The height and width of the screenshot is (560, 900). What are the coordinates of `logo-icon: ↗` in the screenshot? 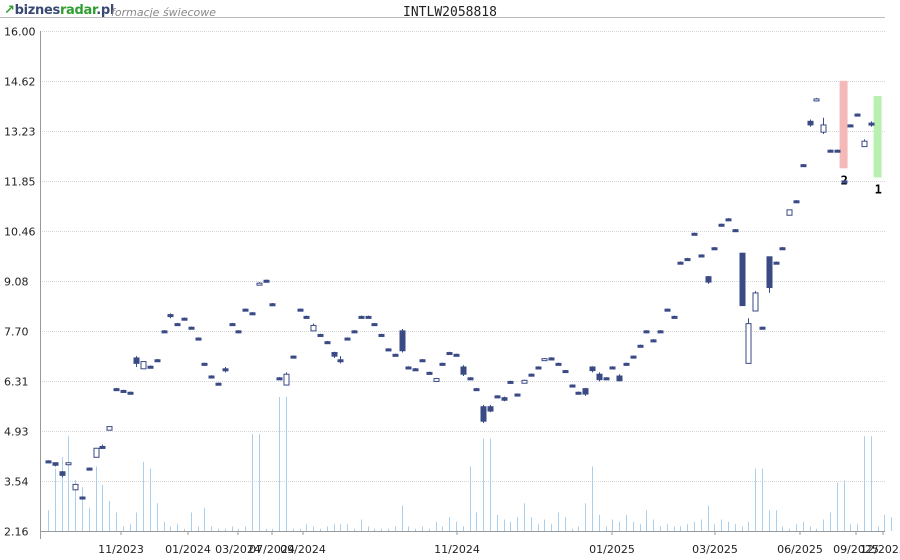 It's located at (9, 10).